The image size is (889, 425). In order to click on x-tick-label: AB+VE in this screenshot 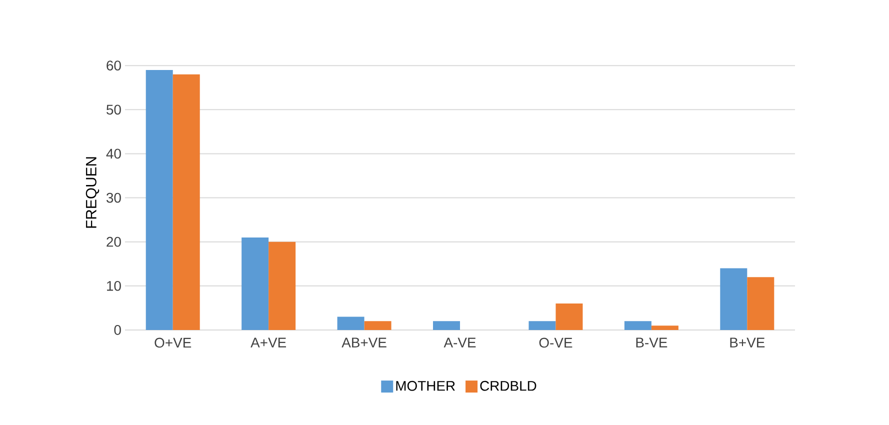, I will do `click(364, 343)`.